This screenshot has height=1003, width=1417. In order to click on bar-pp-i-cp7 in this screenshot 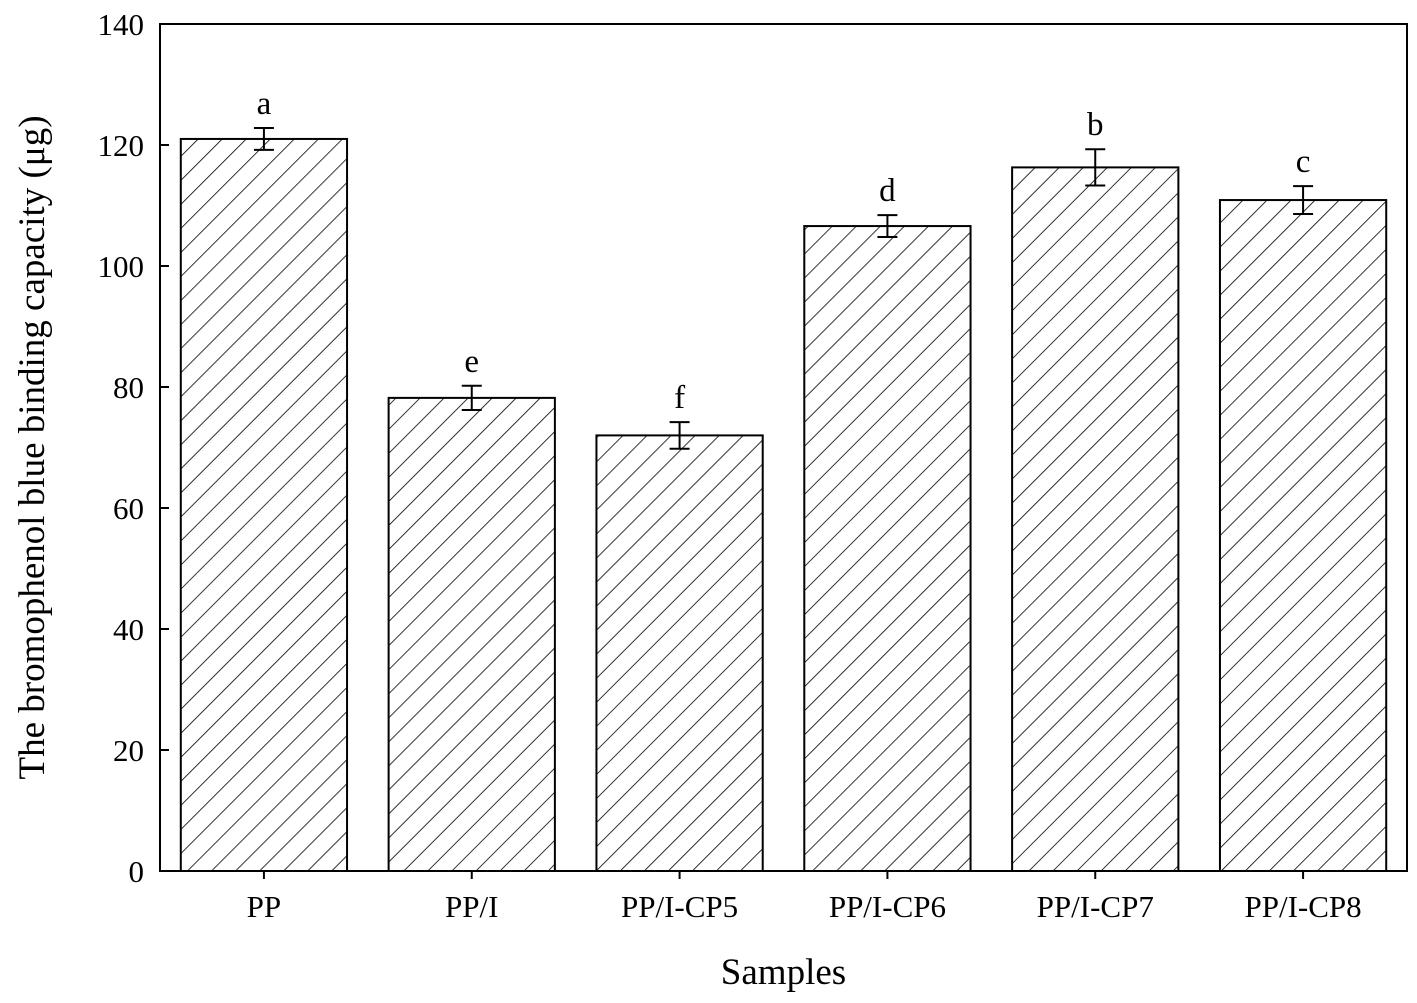, I will do `click(1095, 519)`.